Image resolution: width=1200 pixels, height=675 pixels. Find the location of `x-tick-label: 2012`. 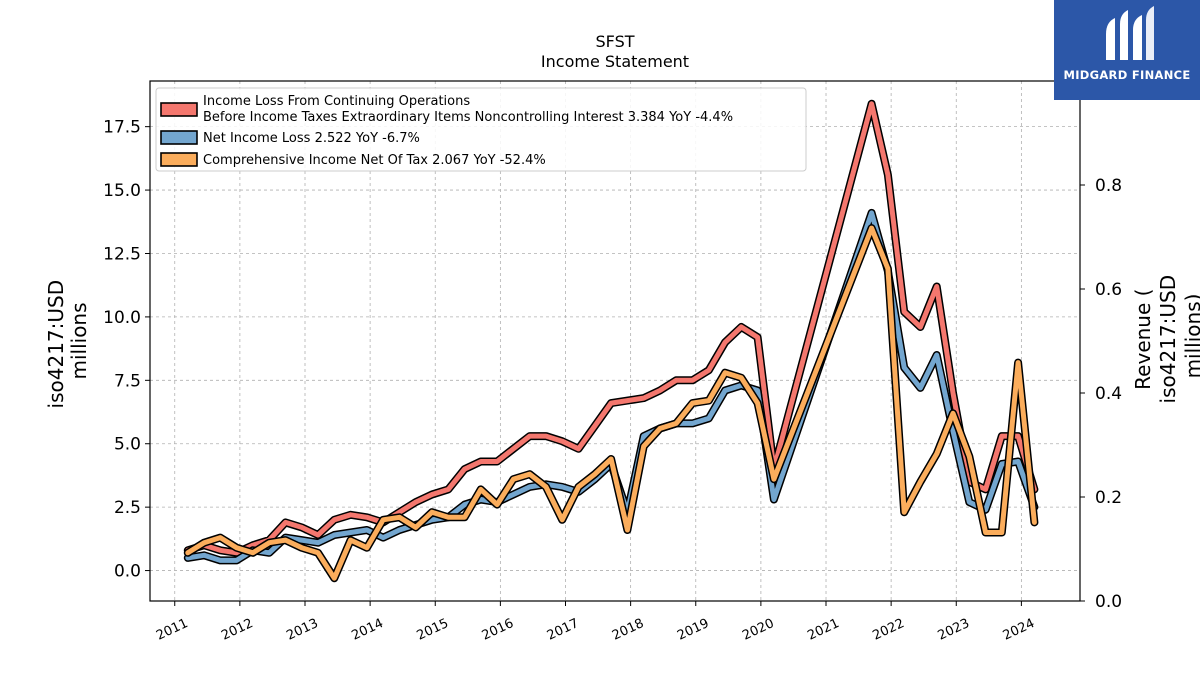

x-tick-label: 2012 is located at coordinates (237, 630).